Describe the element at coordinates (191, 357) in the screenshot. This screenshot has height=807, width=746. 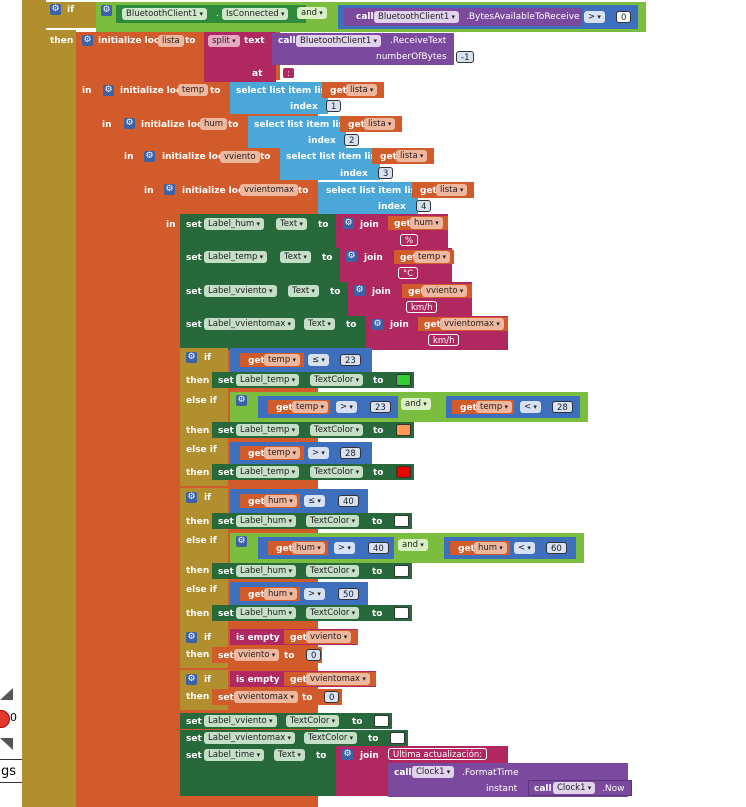
I see `temp-if-mutator-icon: ⚙` at that location.